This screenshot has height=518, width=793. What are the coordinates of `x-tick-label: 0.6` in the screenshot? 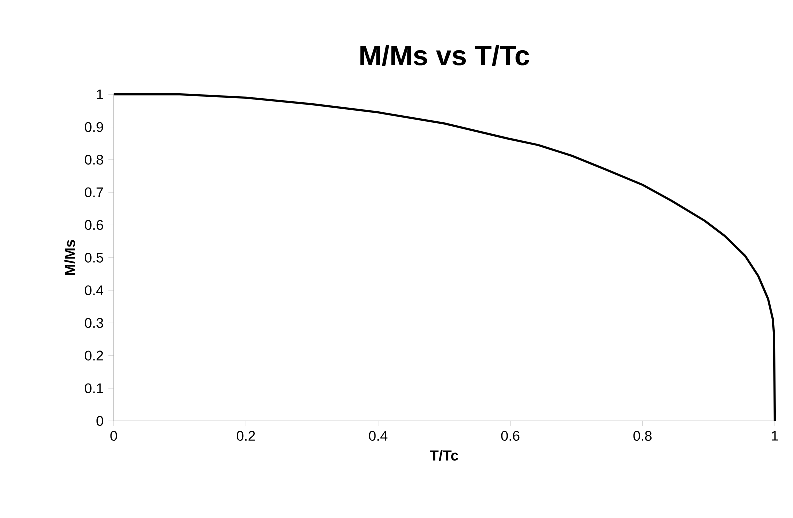 It's located at (510, 435).